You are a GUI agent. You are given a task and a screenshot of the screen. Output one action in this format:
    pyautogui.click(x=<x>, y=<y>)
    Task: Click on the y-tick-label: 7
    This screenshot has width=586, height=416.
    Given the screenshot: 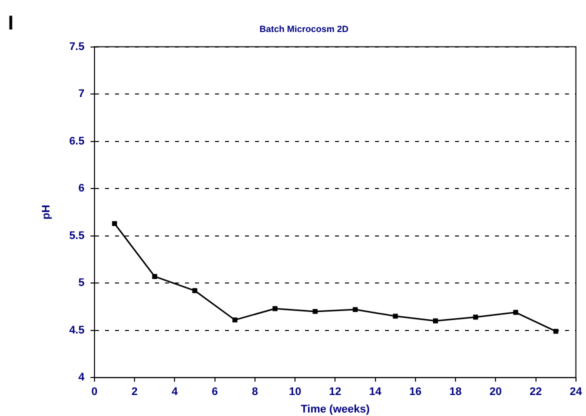 What is the action you would take?
    pyautogui.click(x=81, y=94)
    